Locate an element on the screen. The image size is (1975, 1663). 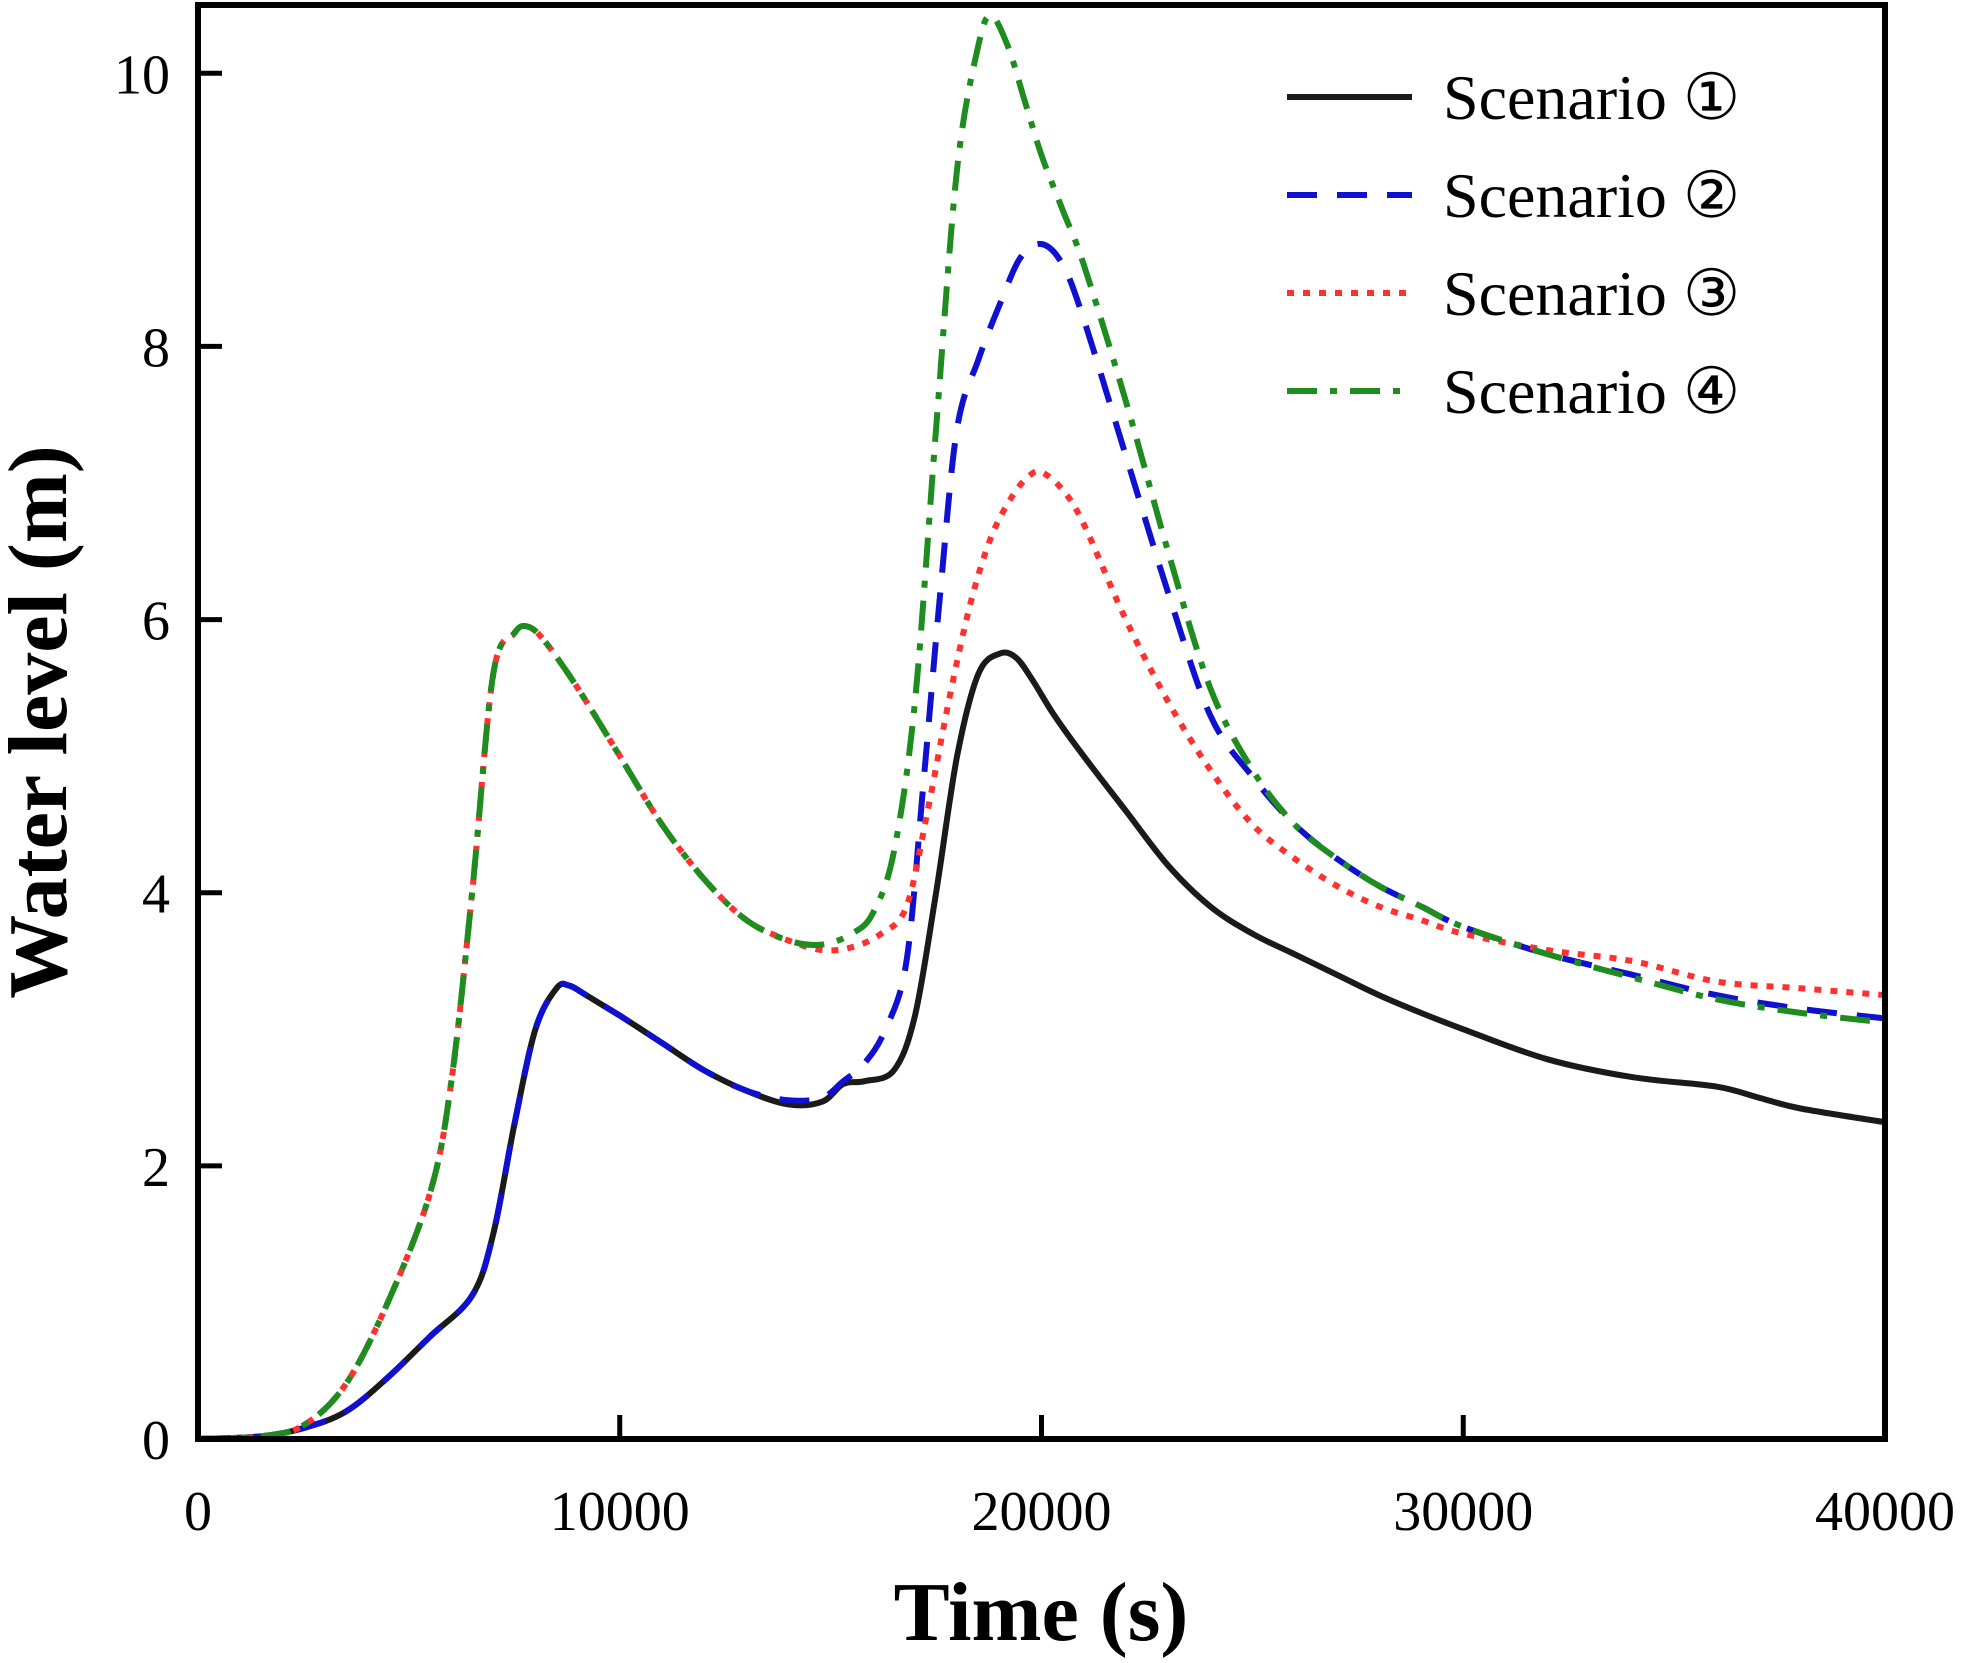
x-axis-title: Time (s) is located at coordinates (1041, 1612).